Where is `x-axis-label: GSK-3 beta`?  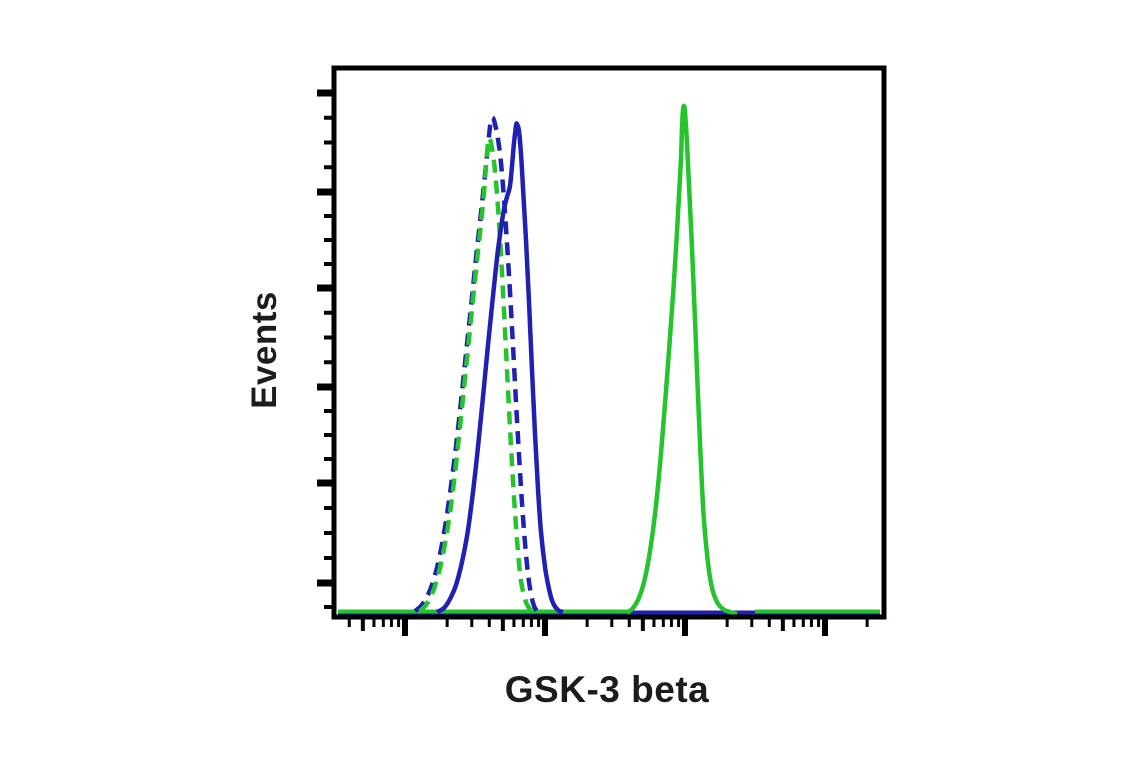
x-axis-label: GSK-3 beta is located at coordinates (607, 689).